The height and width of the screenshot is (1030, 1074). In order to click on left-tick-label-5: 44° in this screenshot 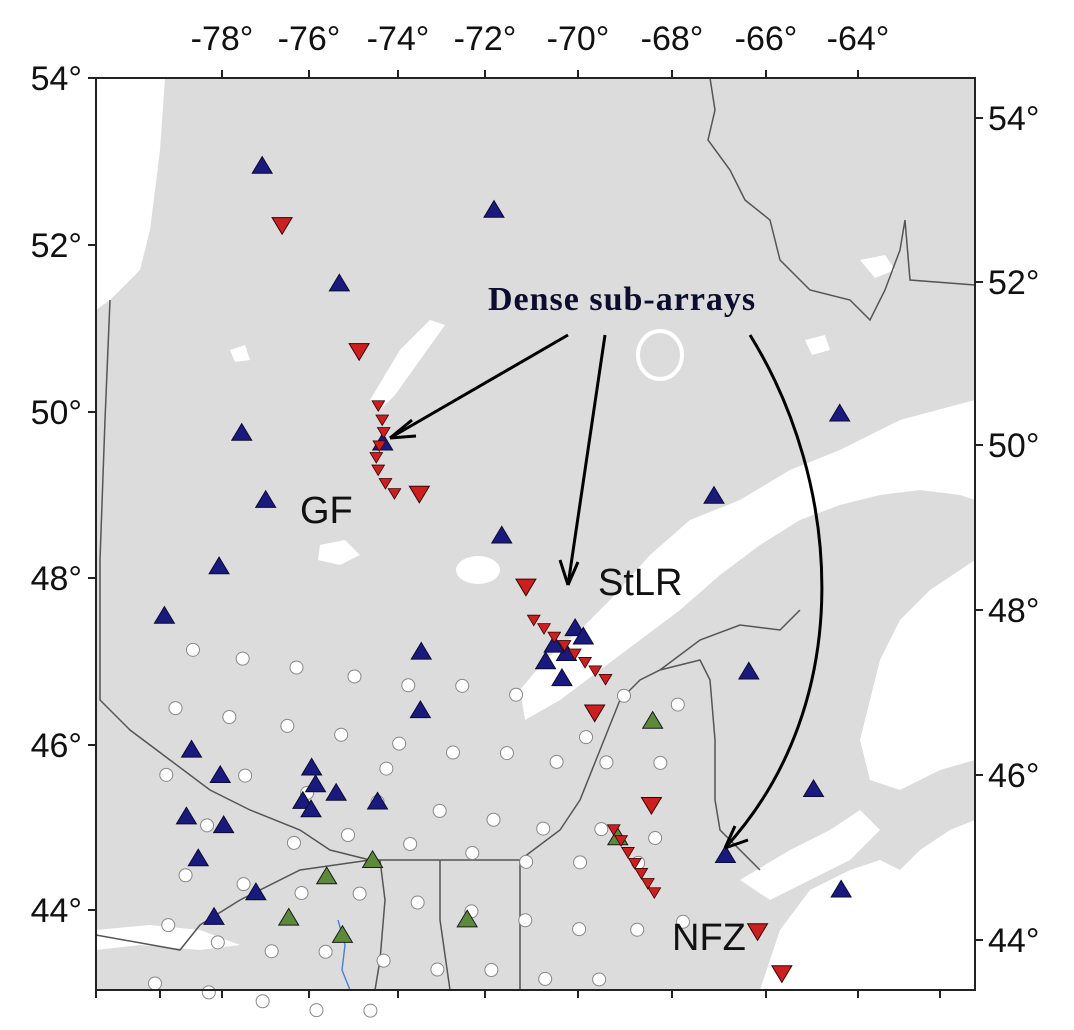, I will do `click(56, 911)`.